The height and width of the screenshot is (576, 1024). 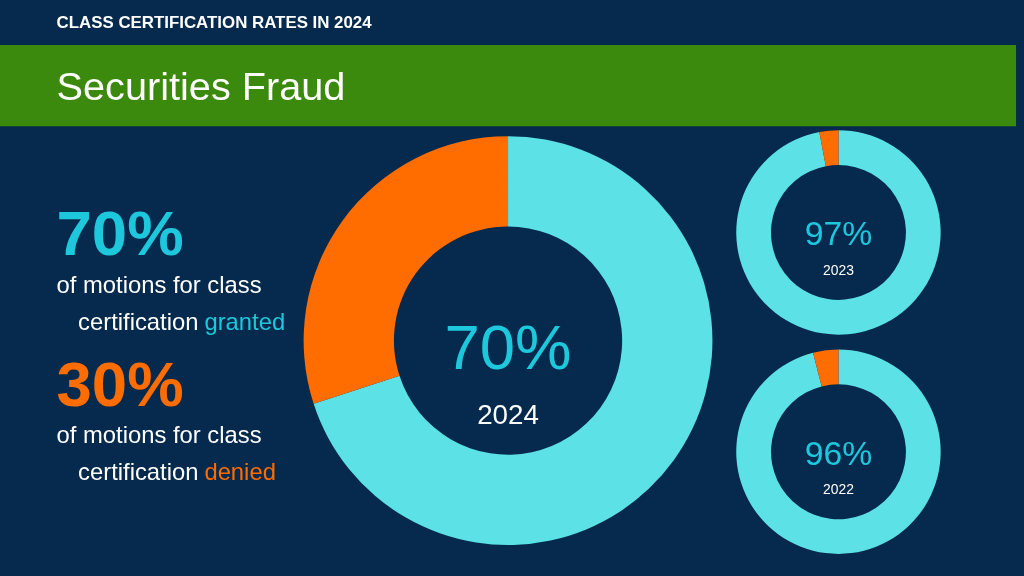 I want to click on chart-subtitle: CLASS CERTIFICATION RATES IN 2024, so click(x=214, y=23).